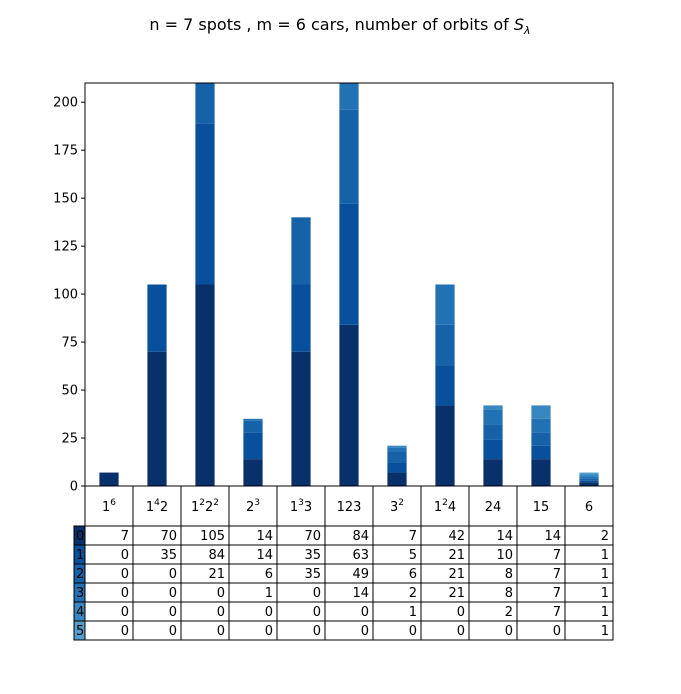 This screenshot has width=681, height=694. I want to click on column-header-label: 23, so click(253, 506).